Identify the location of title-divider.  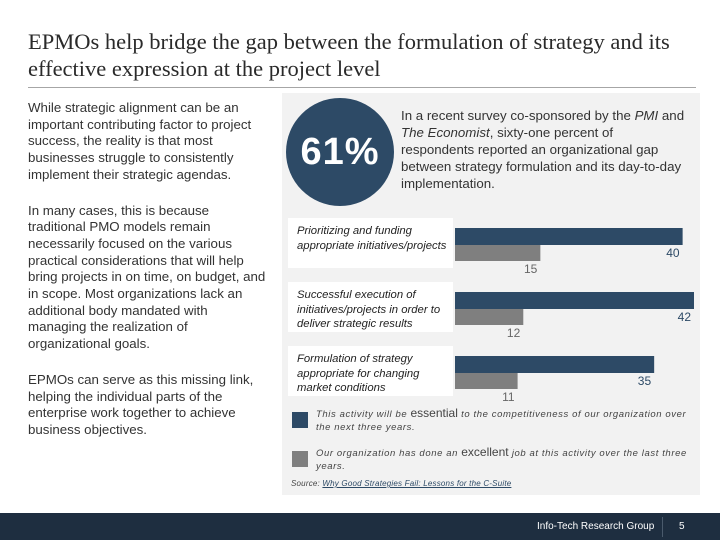
(362, 87).